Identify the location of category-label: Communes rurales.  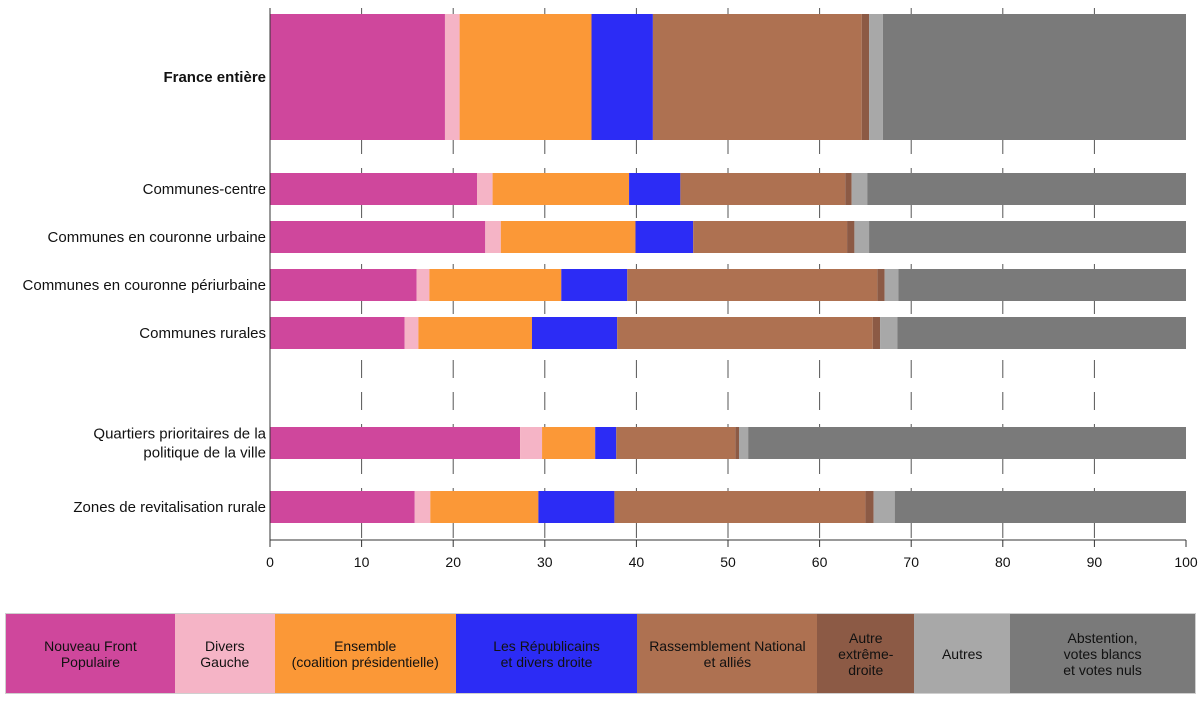
(202, 333).